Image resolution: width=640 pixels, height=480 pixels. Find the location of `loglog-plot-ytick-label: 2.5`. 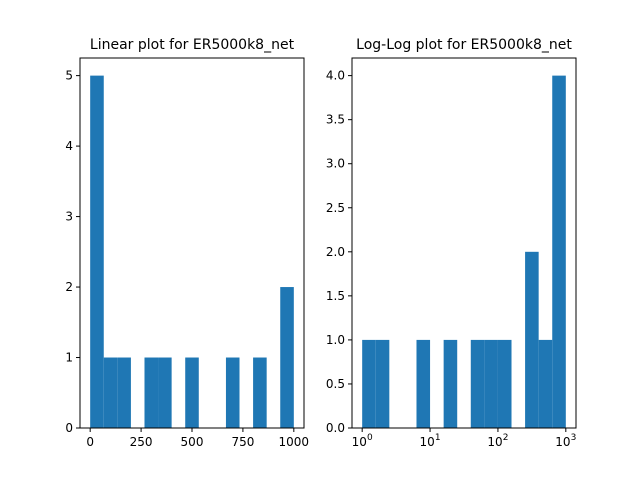

loglog-plot-ytick-label: 2.5 is located at coordinates (335, 208).